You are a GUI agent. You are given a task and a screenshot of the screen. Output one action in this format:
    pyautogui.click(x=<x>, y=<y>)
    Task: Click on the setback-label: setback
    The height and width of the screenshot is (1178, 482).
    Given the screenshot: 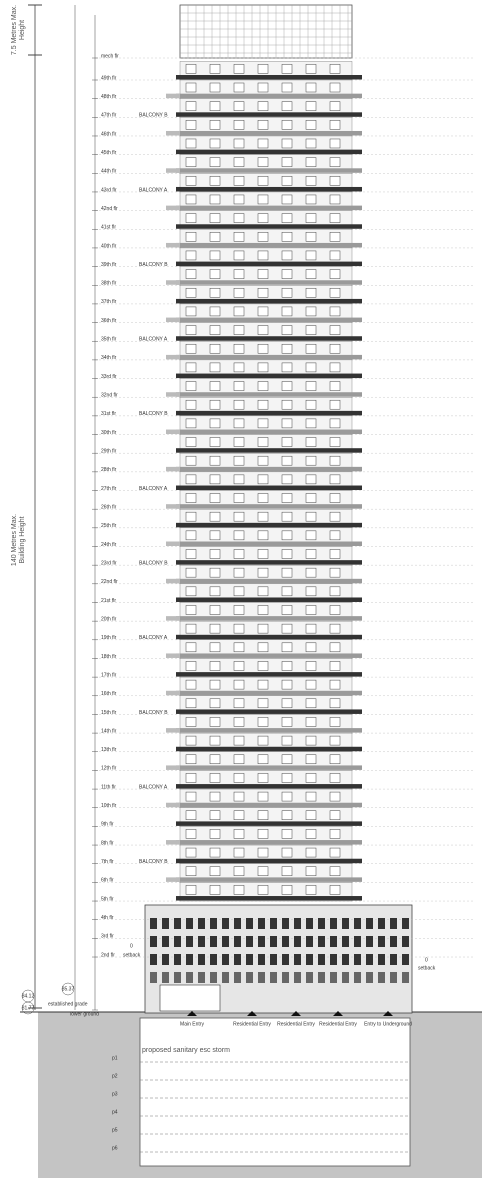 What is the action you would take?
    pyautogui.click(x=427, y=968)
    